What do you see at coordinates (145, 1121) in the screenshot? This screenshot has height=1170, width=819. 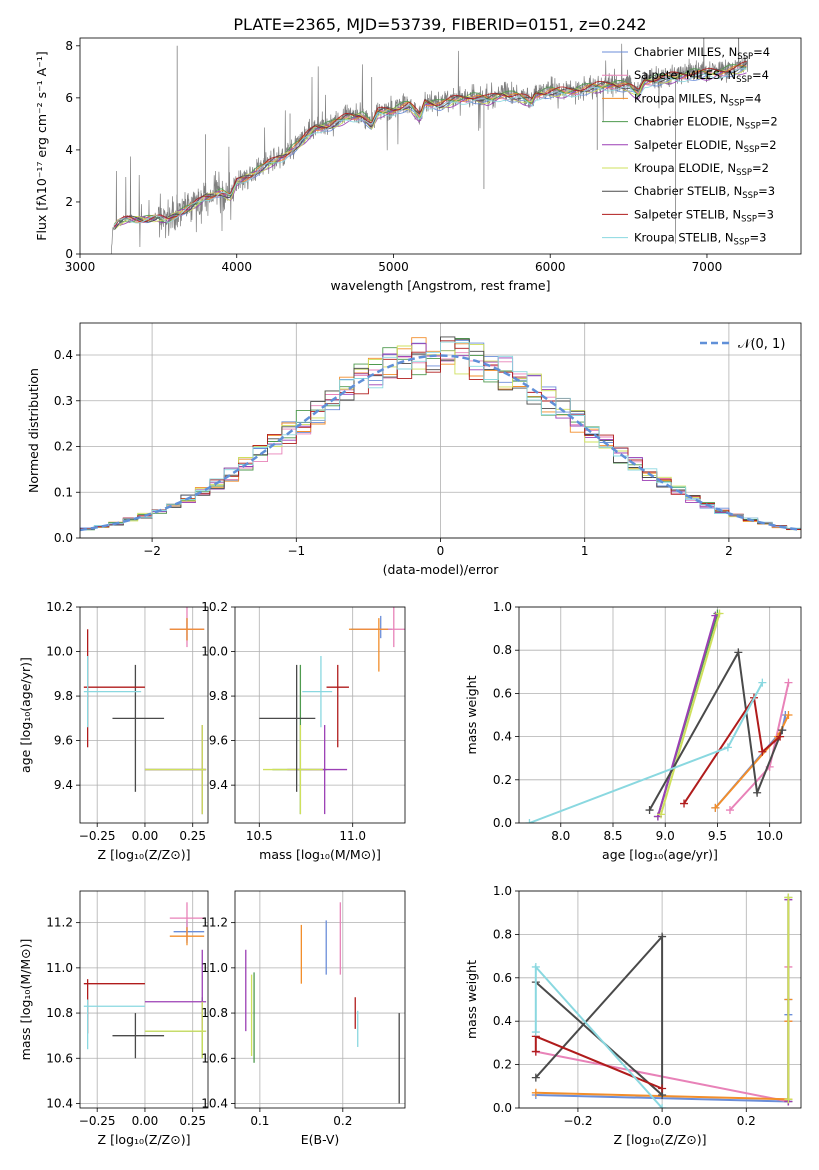 I see `x-tick-label: 0.00` at bounding box center [145, 1121].